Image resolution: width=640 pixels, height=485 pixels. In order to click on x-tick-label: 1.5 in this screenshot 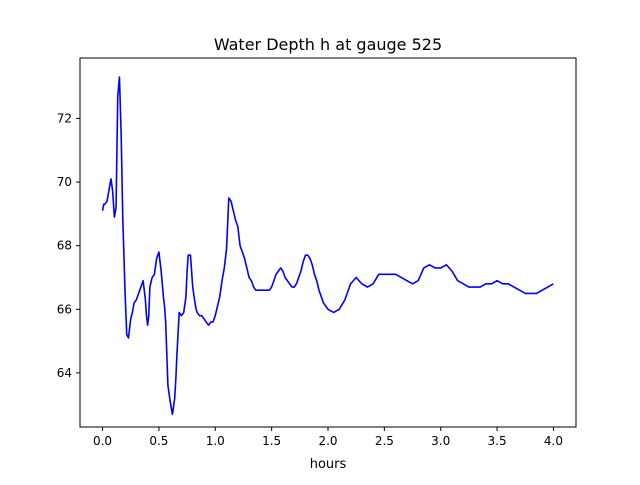, I will do `click(271, 441)`.